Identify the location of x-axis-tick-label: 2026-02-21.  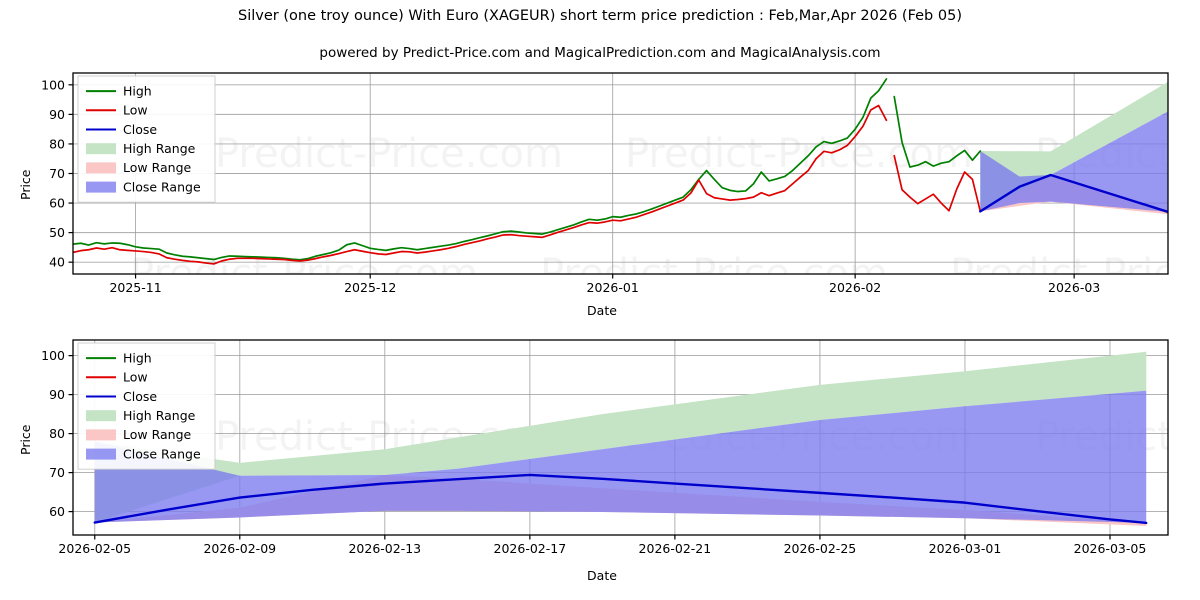
(675, 548).